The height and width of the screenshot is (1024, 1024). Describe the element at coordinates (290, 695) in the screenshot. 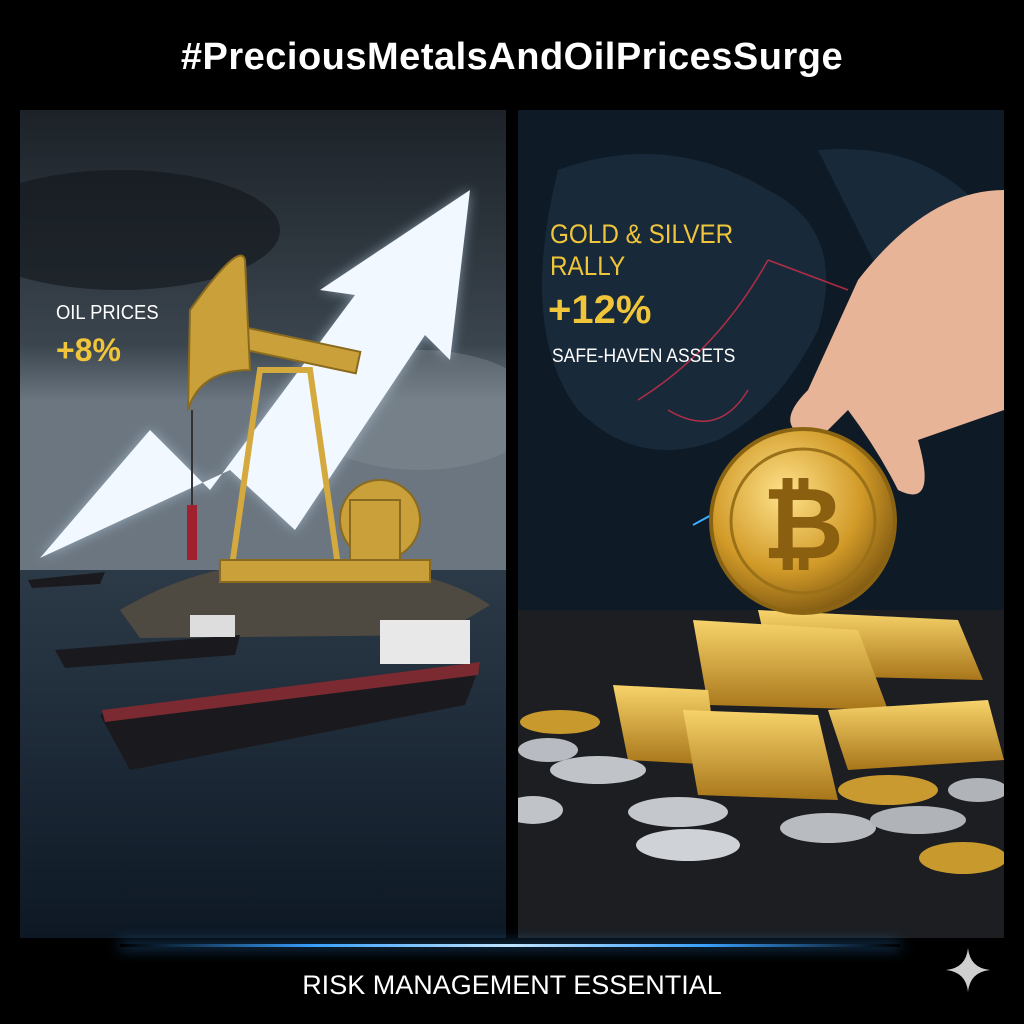

I see `tanker-ship-large` at that location.